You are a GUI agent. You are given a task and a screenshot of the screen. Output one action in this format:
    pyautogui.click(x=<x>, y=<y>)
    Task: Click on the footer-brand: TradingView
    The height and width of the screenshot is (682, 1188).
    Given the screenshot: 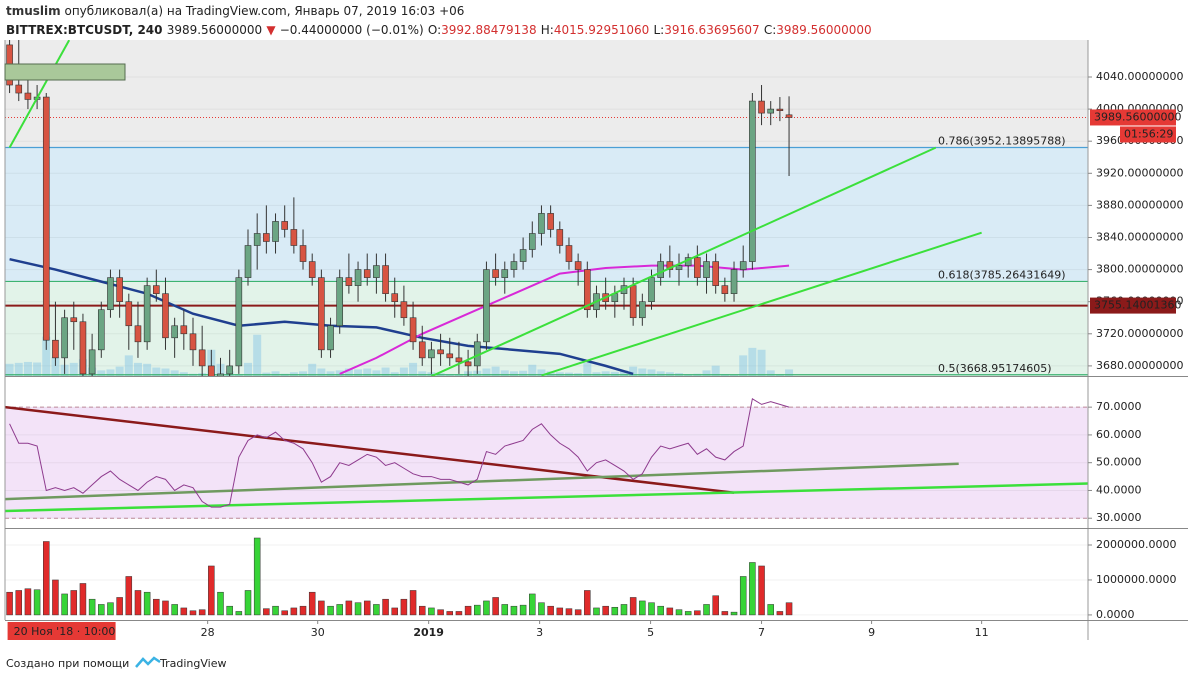 What is the action you would take?
    pyautogui.click(x=192, y=663)
    